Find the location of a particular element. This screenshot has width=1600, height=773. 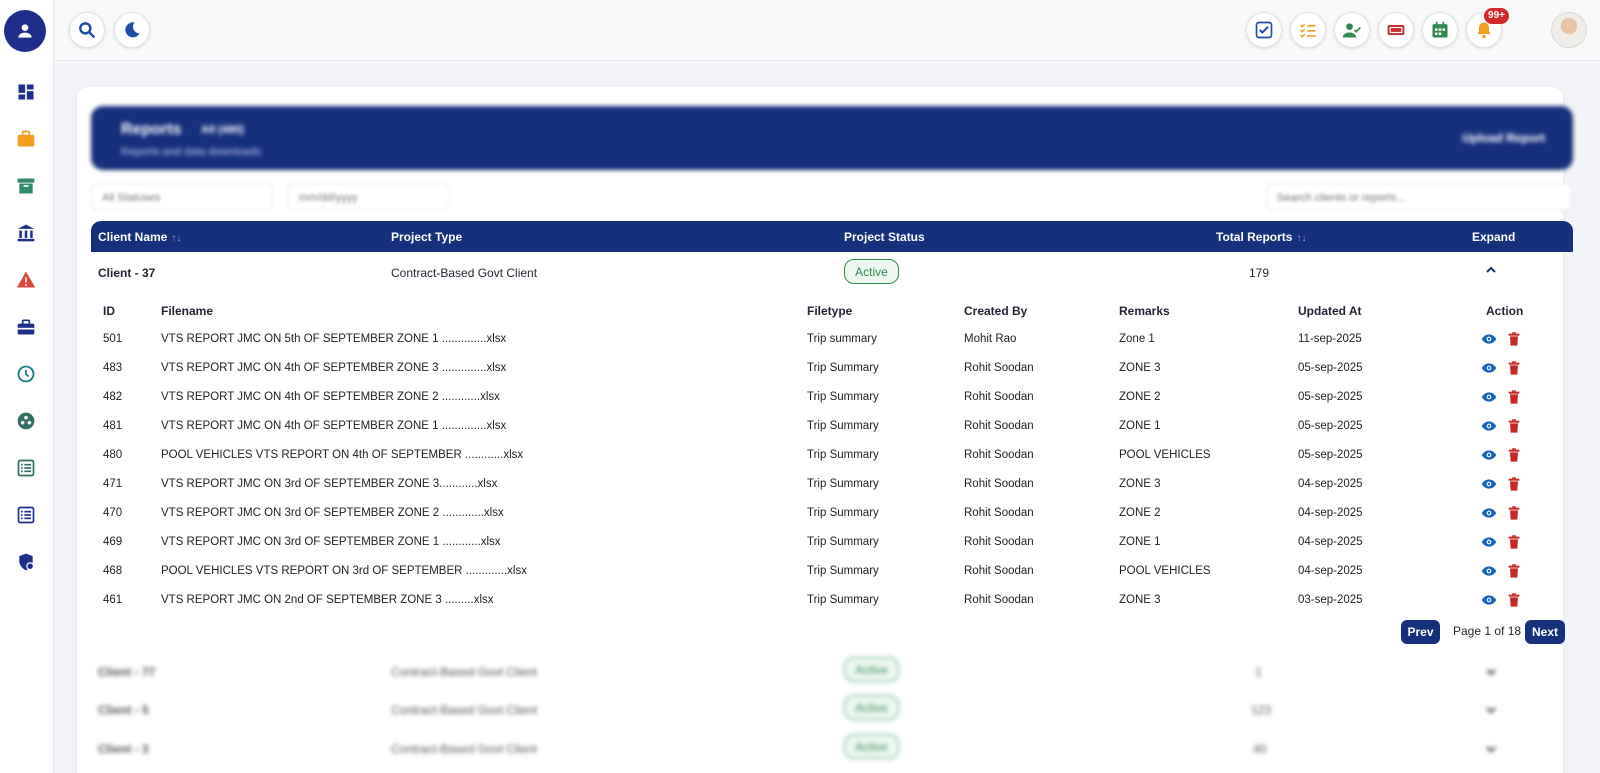

sidebar-item-projects is located at coordinates (26, 139).